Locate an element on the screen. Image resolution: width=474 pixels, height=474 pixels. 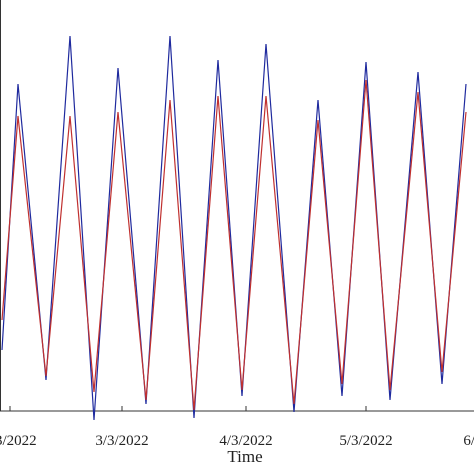
x-tick-label: 5/3/2022 is located at coordinates (365, 441).